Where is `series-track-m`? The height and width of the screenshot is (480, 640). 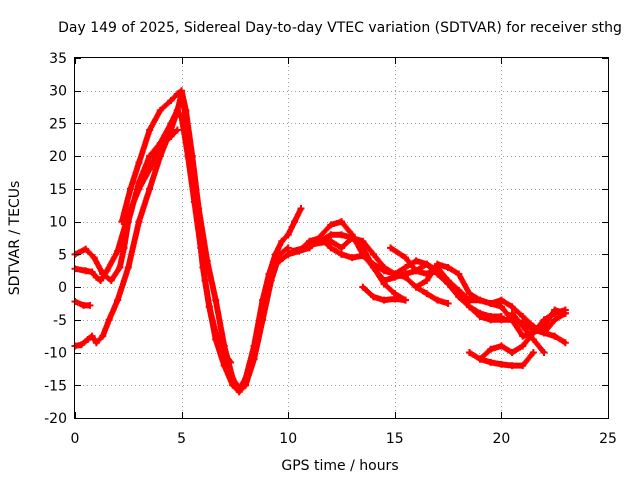
series-track-m is located at coordinates (501, 359).